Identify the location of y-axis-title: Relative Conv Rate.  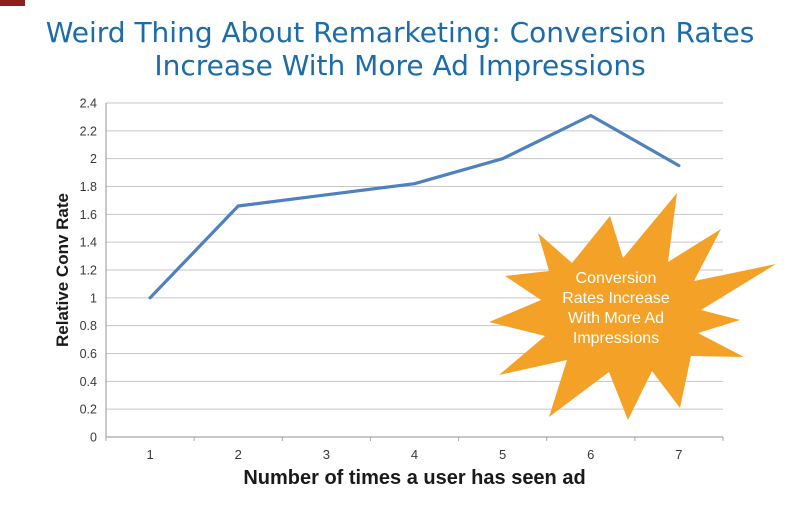
(62, 270).